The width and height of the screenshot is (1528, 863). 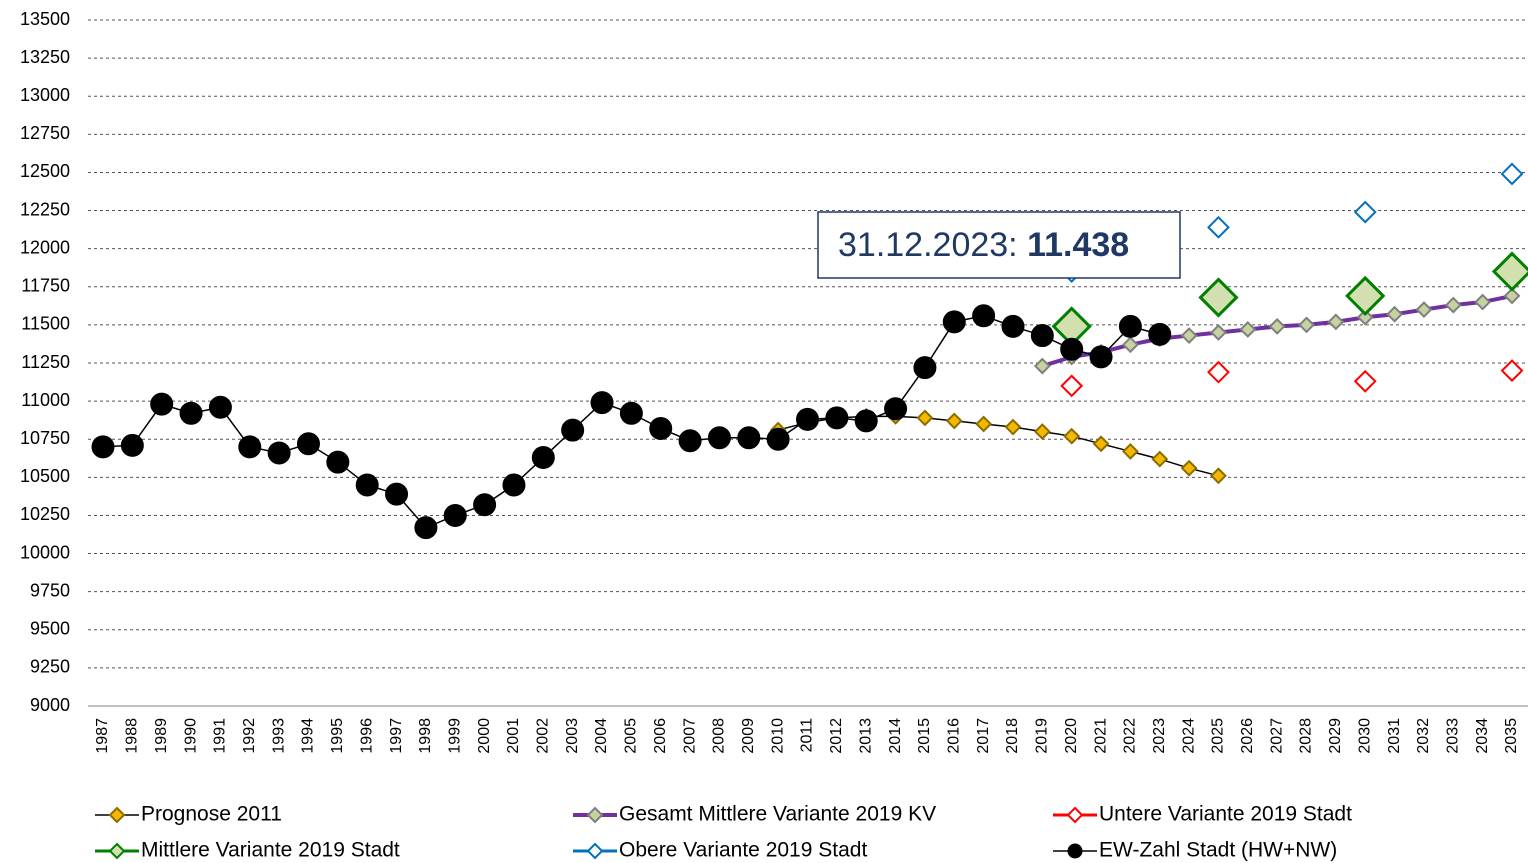 I want to click on x-tick-label: 2000, so click(x=484, y=736).